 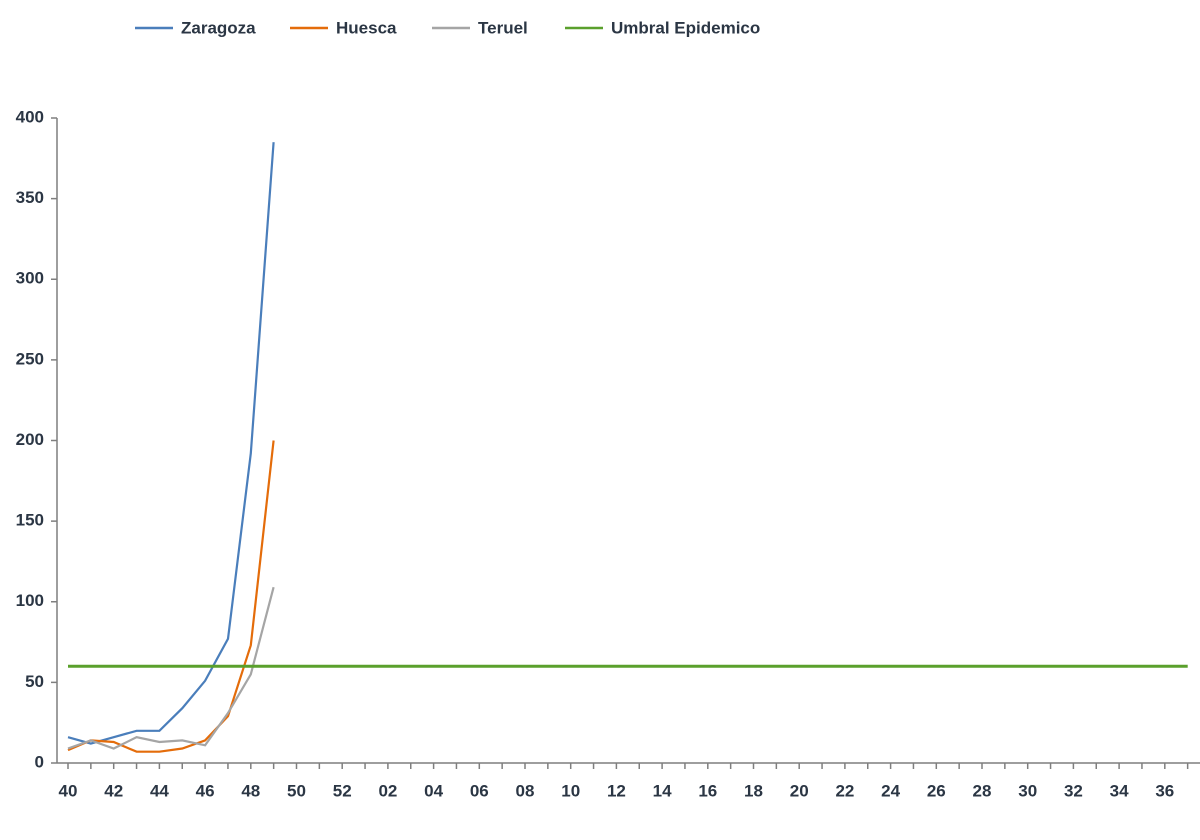 I want to click on y-tick-label: 0, so click(x=39, y=761).